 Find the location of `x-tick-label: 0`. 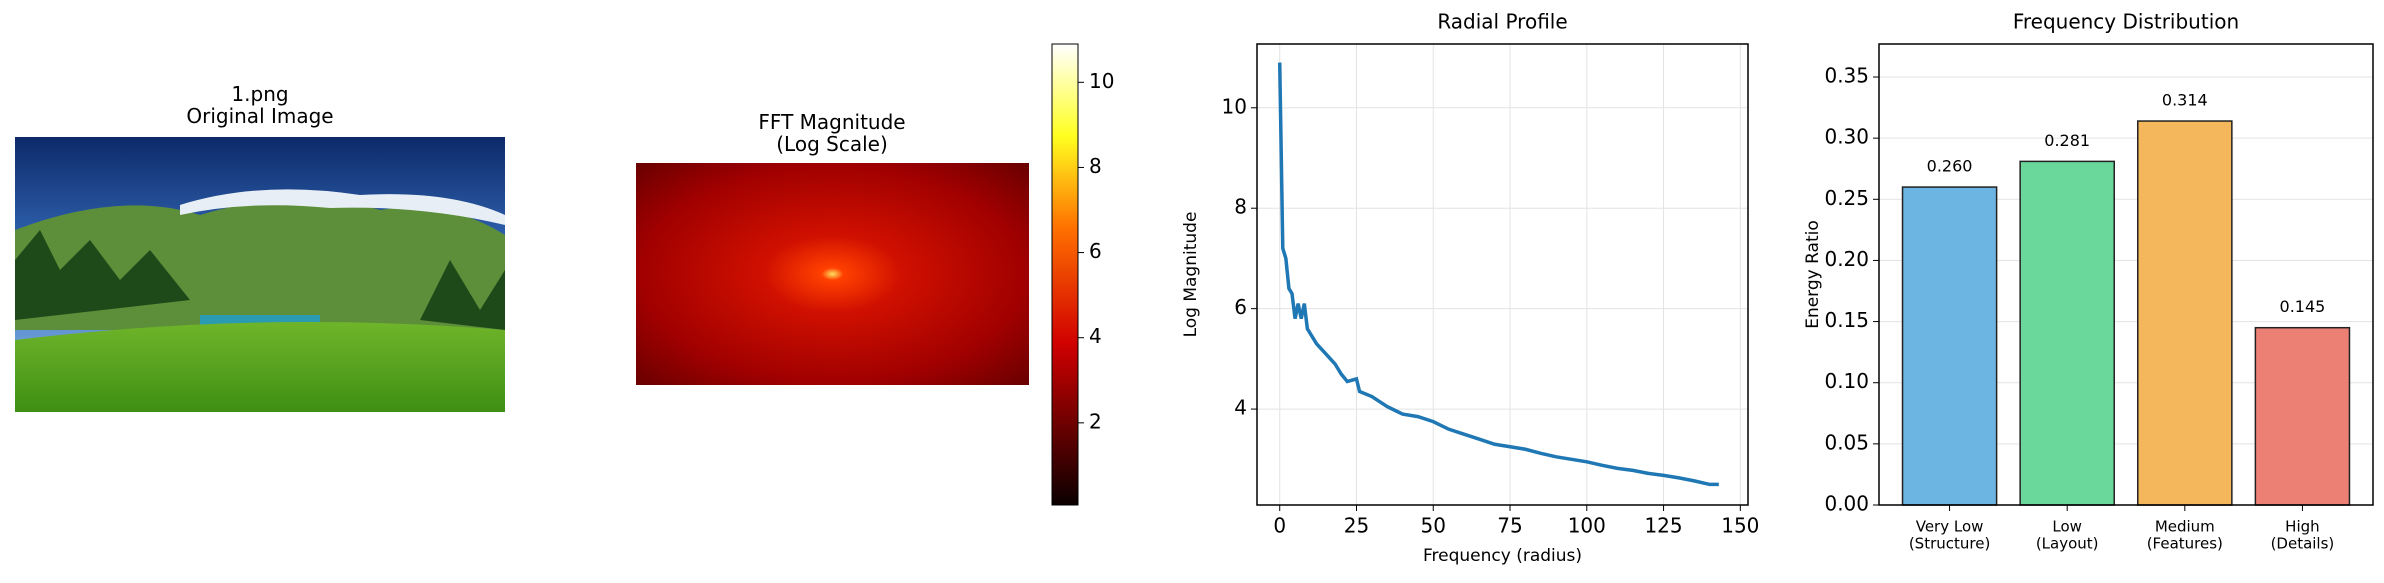

x-tick-label: 0 is located at coordinates (1279, 526).